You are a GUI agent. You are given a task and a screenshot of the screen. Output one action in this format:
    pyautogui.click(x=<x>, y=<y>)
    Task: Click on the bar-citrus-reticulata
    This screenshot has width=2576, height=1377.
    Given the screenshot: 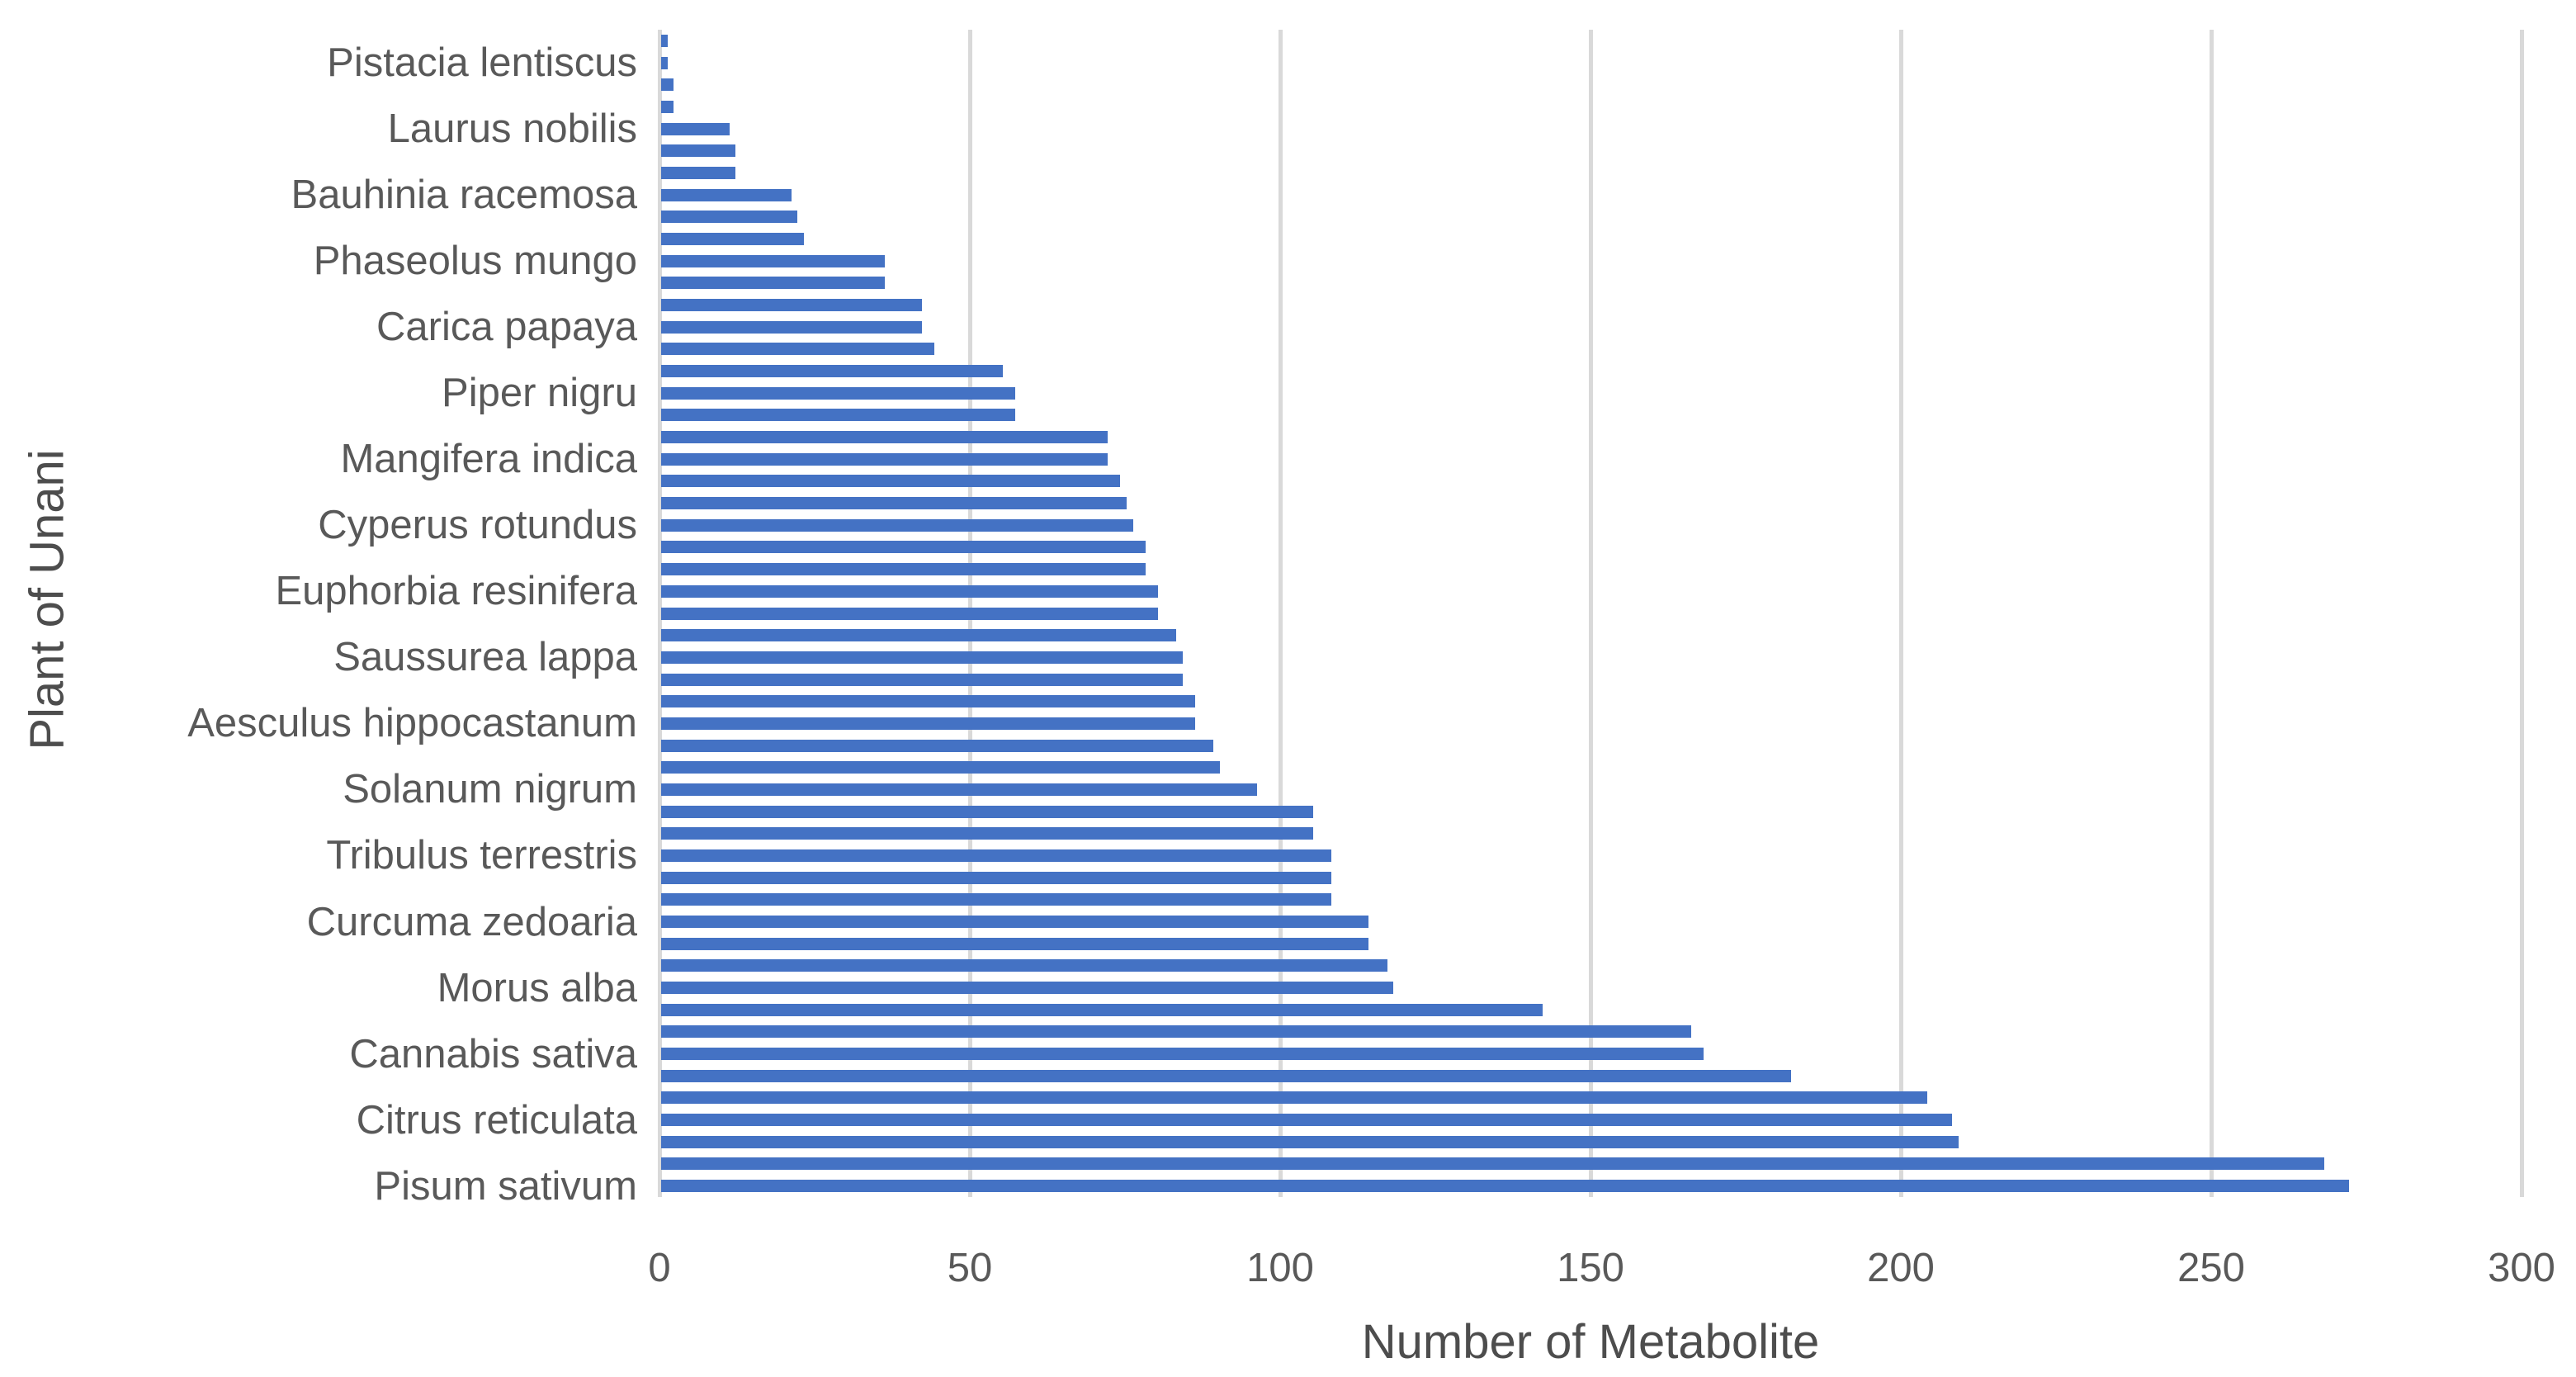 What is the action you would take?
    pyautogui.click(x=1307, y=1120)
    